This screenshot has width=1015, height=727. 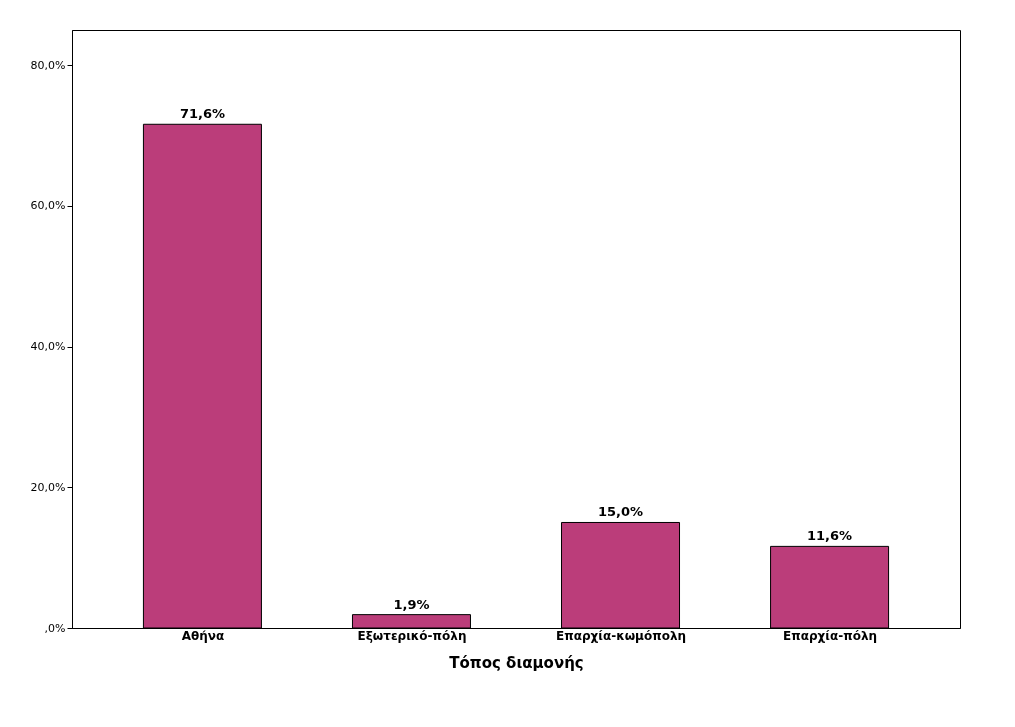 I want to click on y-tick-label: 40,0%, so click(x=48, y=347).